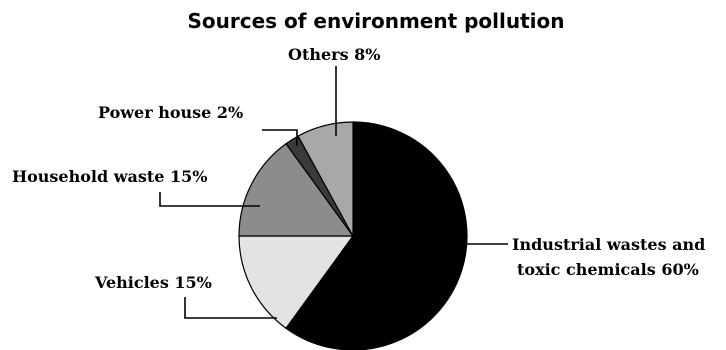 The image size is (726, 350). What do you see at coordinates (334, 54) in the screenshot?
I see `label-others: Others 8%` at bounding box center [334, 54].